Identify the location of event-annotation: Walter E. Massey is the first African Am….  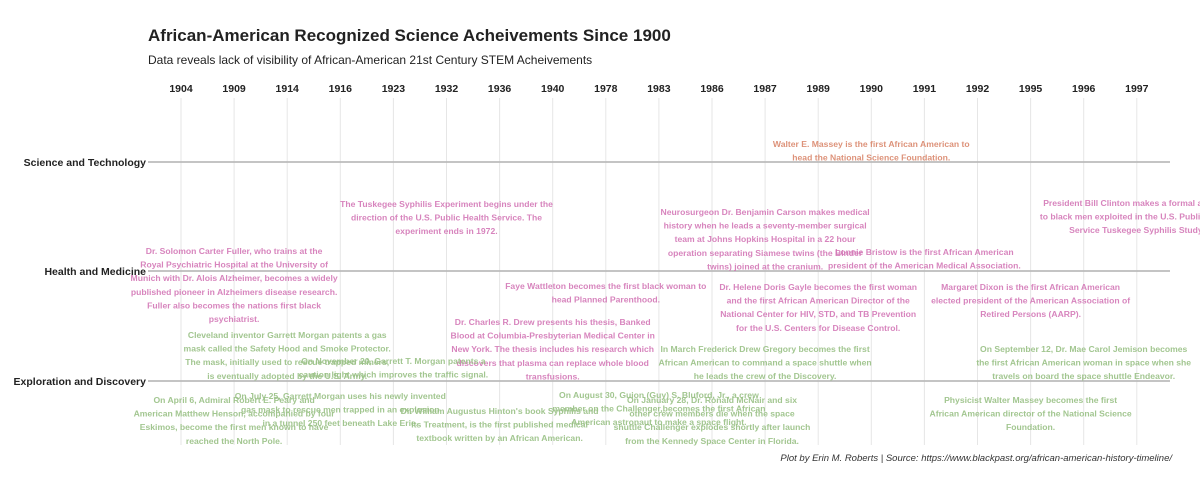
(871, 151).